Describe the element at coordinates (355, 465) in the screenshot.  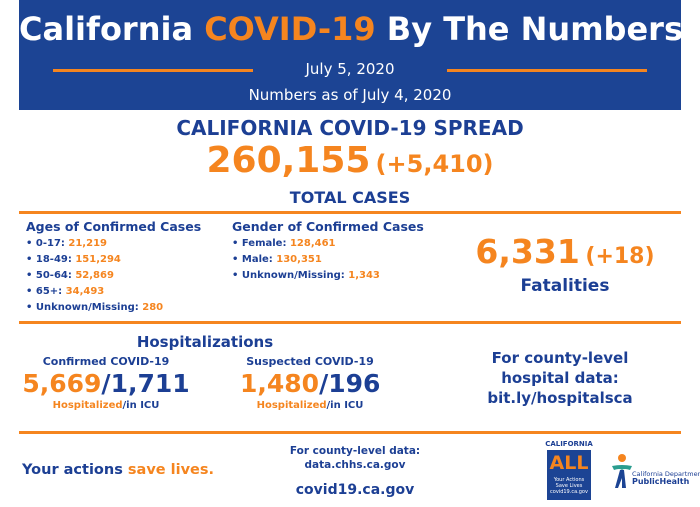
I see `county-data-link: data.chhs.ca.gov` at that location.